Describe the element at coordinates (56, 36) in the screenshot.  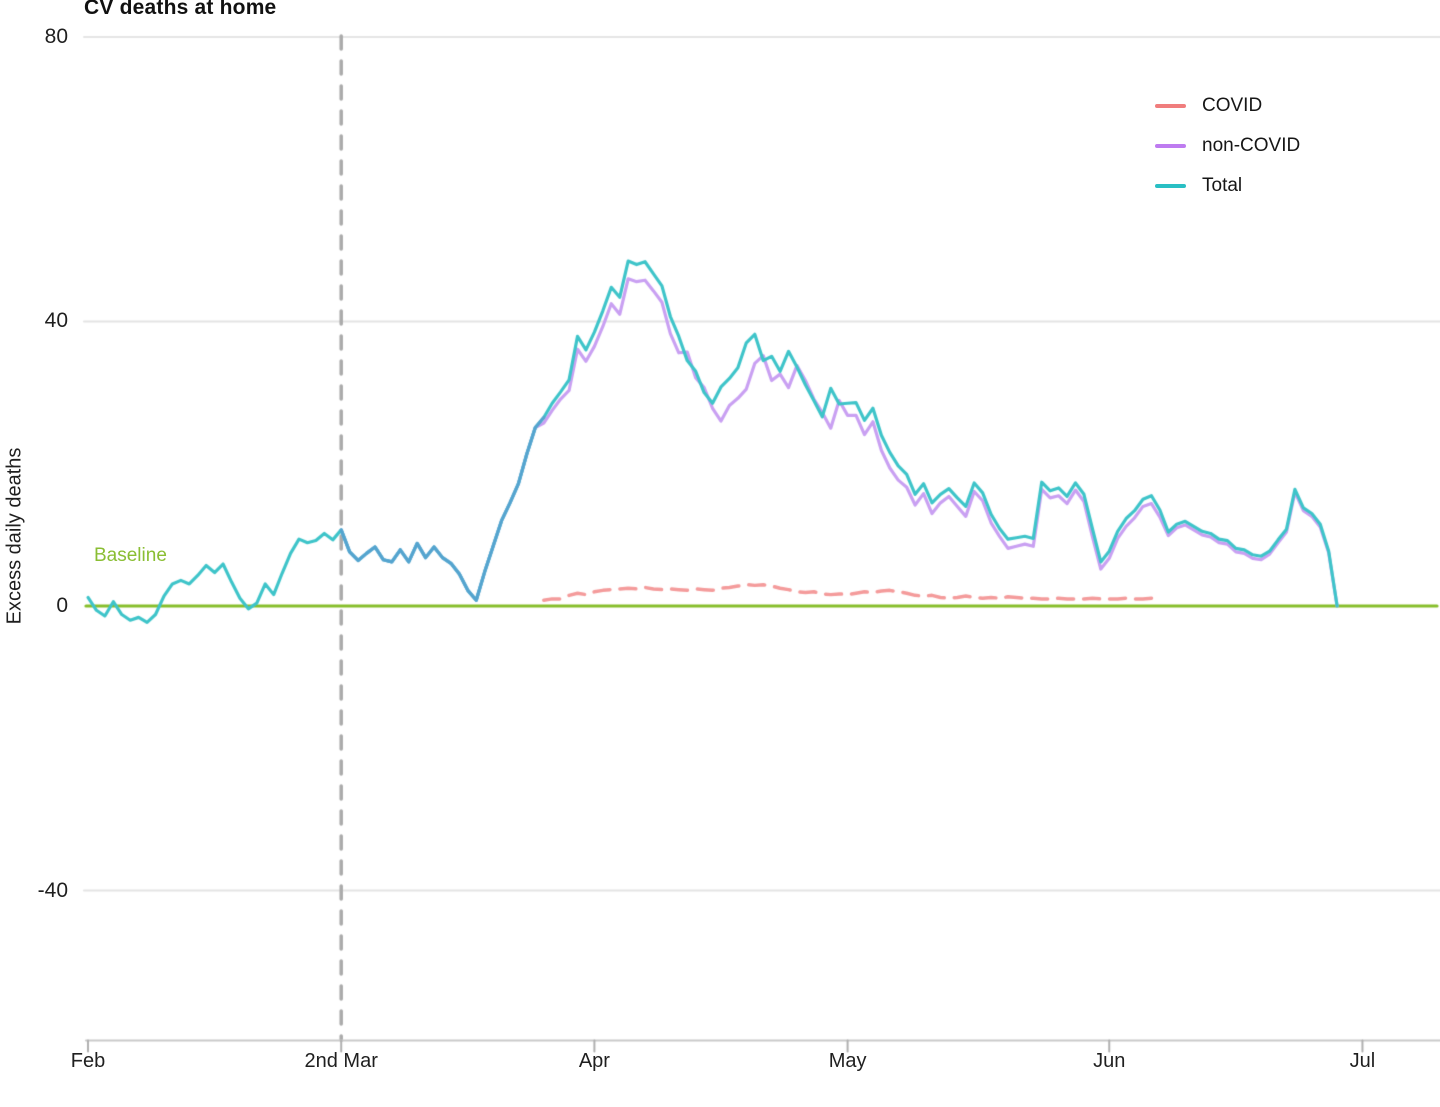
I see `y-tick-80: 80` at that location.